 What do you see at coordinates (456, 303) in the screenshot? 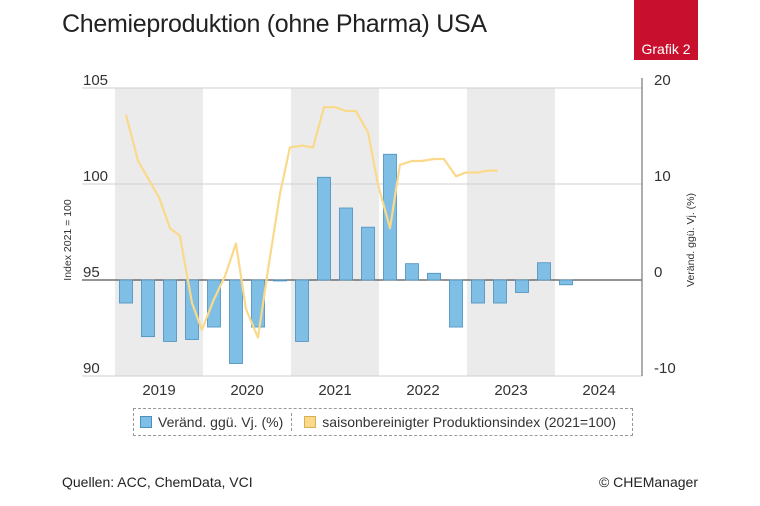
I see `bar-2022-Q4` at bounding box center [456, 303].